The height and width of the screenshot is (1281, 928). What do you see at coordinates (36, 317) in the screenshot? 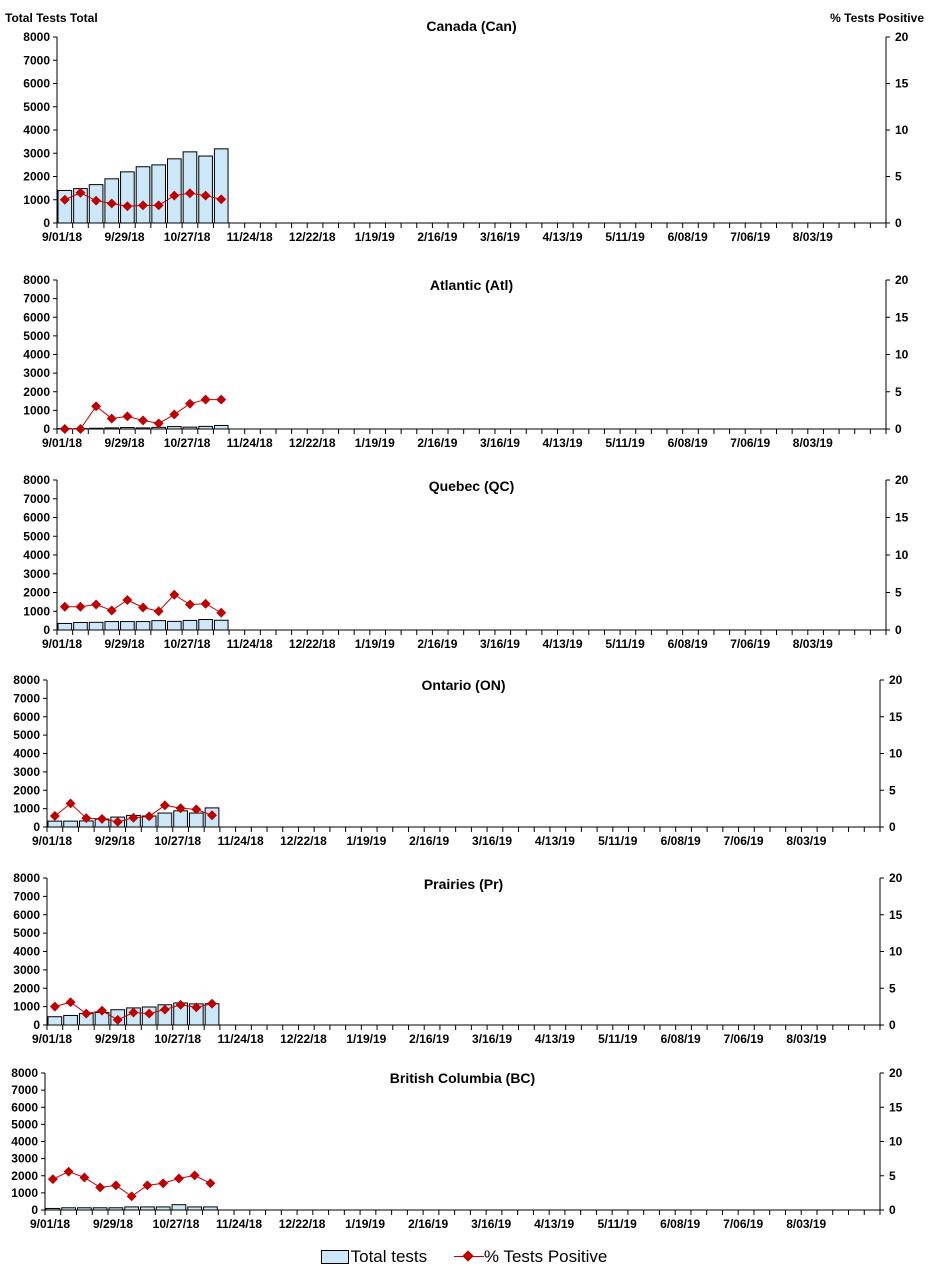
I see `left-tick-label: 6000` at bounding box center [36, 317].